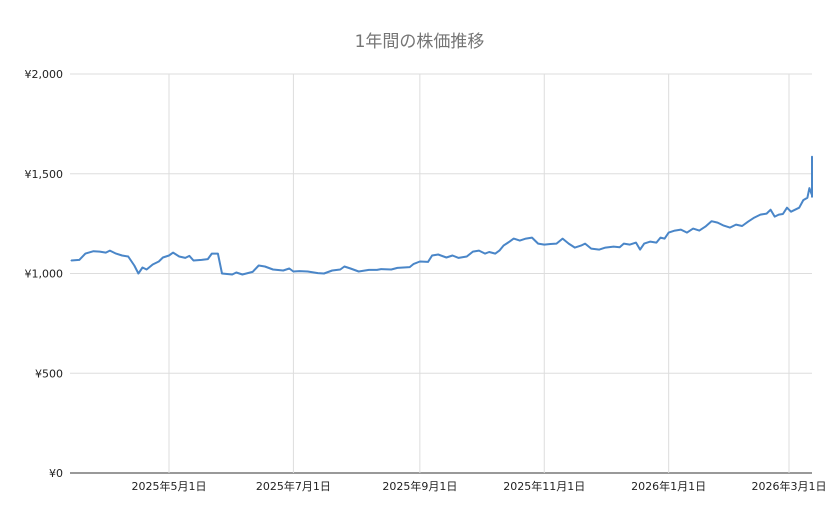 This screenshot has width=839, height=524. What do you see at coordinates (49, 373) in the screenshot?
I see `y-tick-label: ¥500` at bounding box center [49, 373].